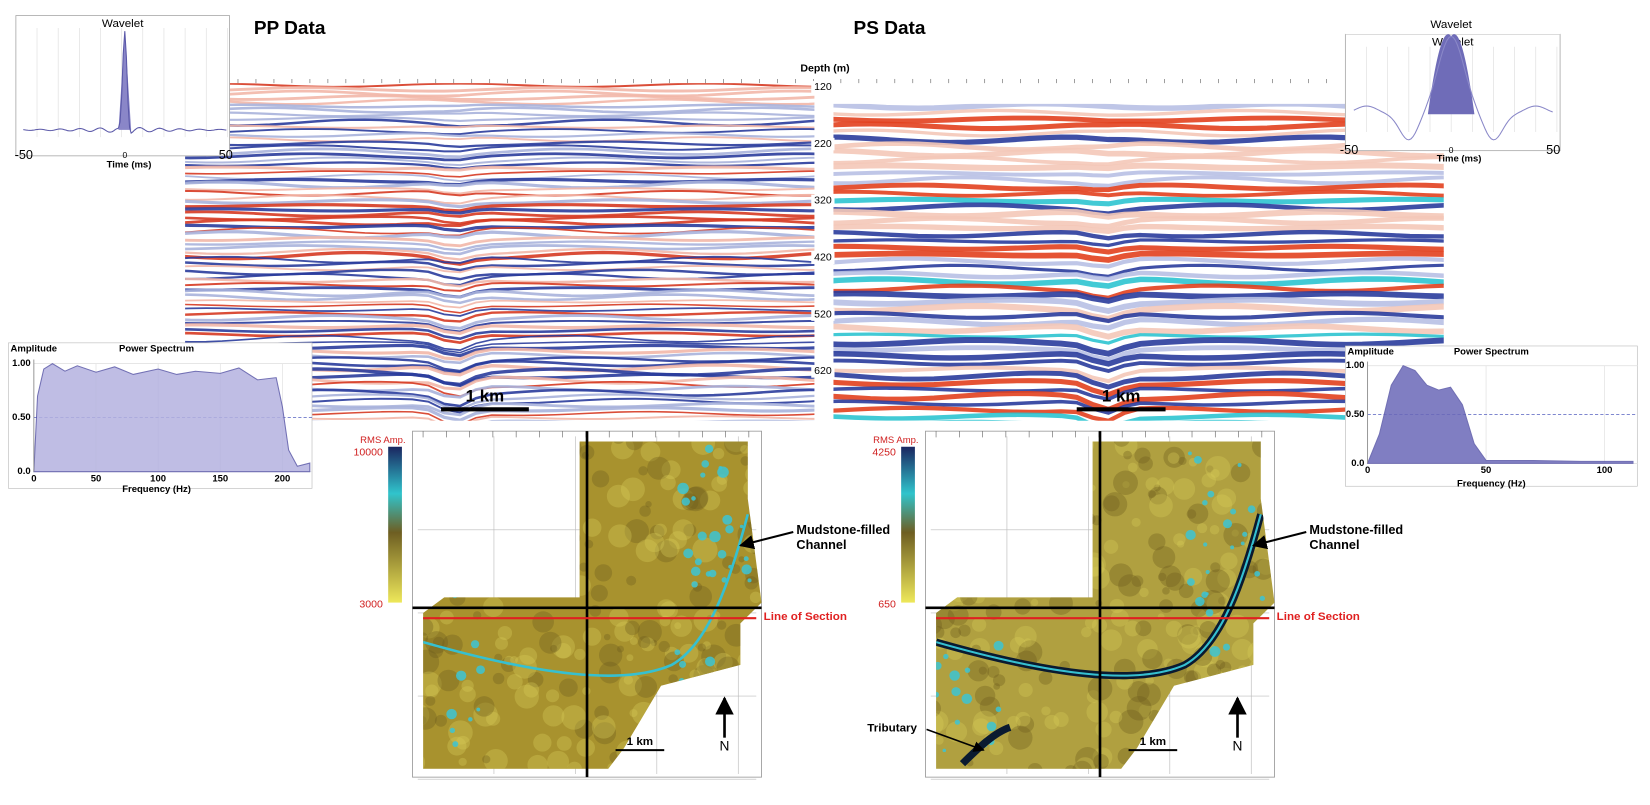  I want to click on spectrum-title: Power Spectrum, so click(1491, 351).